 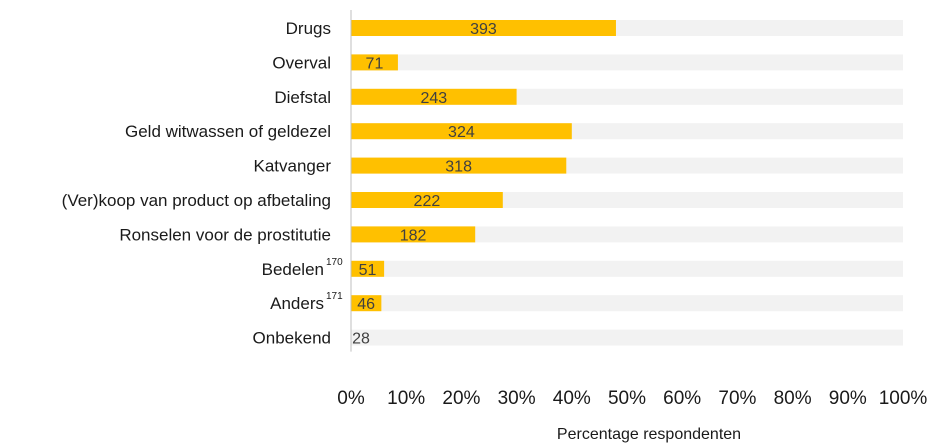 I want to click on x-tick-label: 50%, so click(x=627, y=398).